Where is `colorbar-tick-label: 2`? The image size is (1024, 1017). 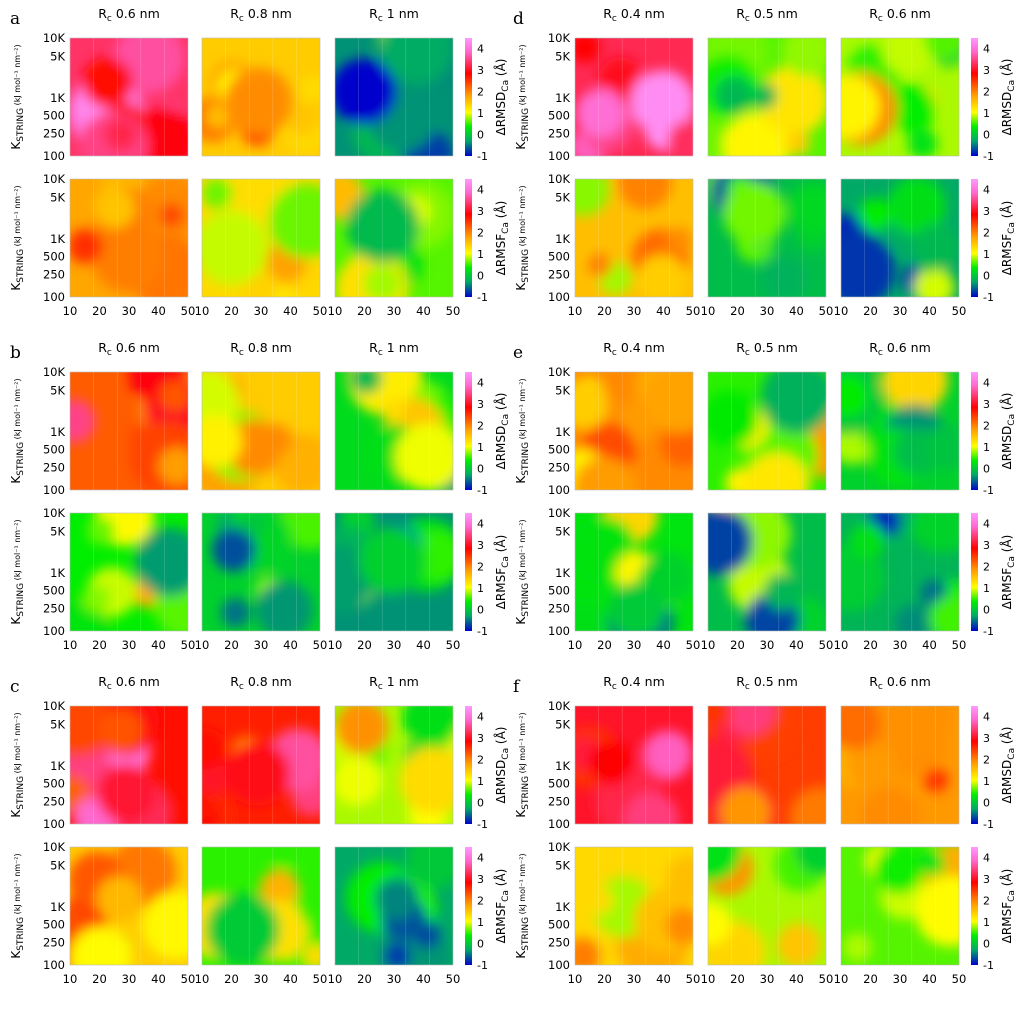
colorbar-tick-label: 2 is located at coordinates (986, 426).